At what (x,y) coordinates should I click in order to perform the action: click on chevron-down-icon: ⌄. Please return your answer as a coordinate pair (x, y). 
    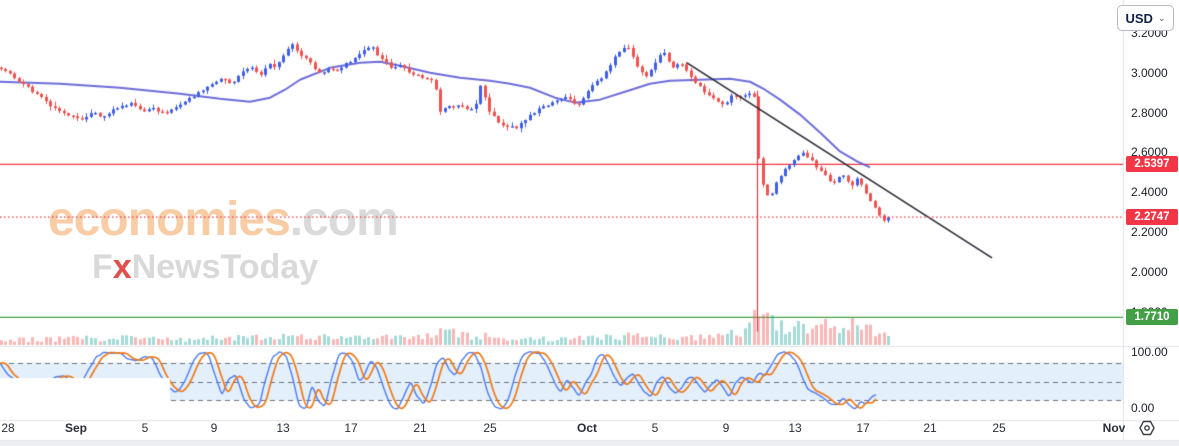
    Looking at the image, I should click on (1161, 18).